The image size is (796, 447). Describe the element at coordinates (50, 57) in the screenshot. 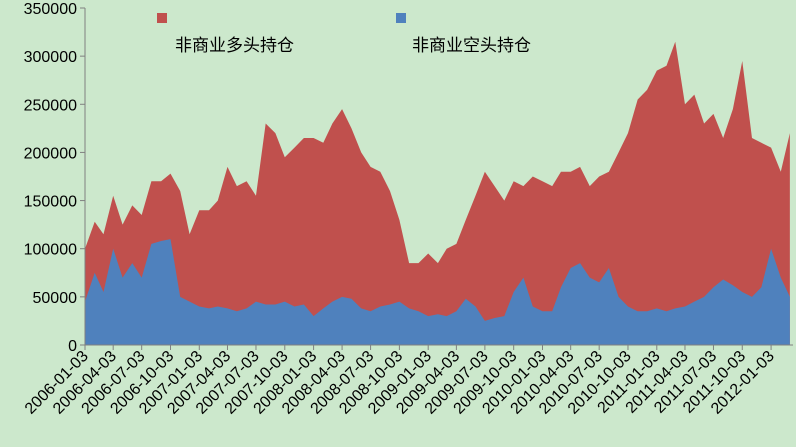

I see `y-tick-label: 300000` at that location.